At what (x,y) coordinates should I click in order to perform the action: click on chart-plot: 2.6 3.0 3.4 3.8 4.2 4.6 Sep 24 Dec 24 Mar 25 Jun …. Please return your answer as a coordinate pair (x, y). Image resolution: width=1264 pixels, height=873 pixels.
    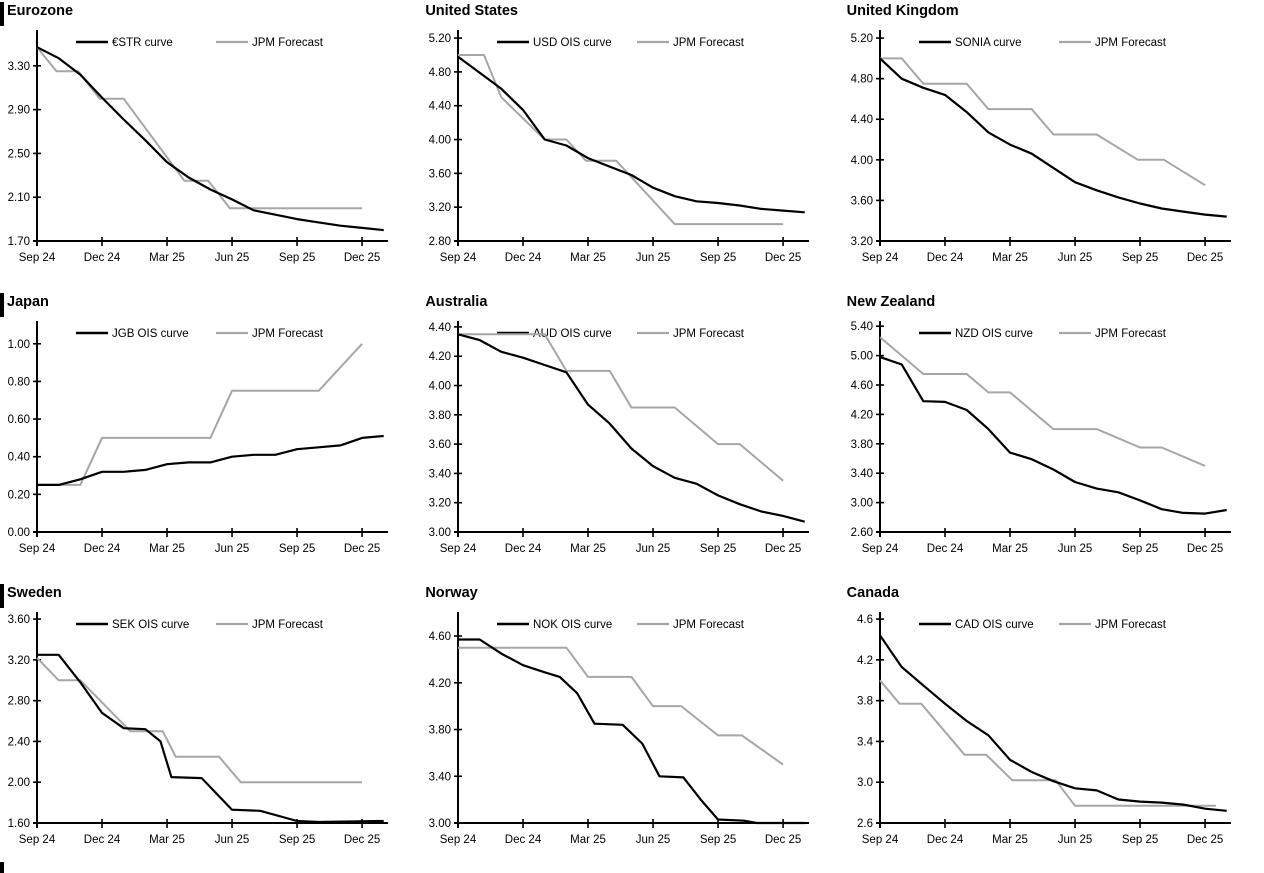
    Looking at the image, I should click on (1044, 729).